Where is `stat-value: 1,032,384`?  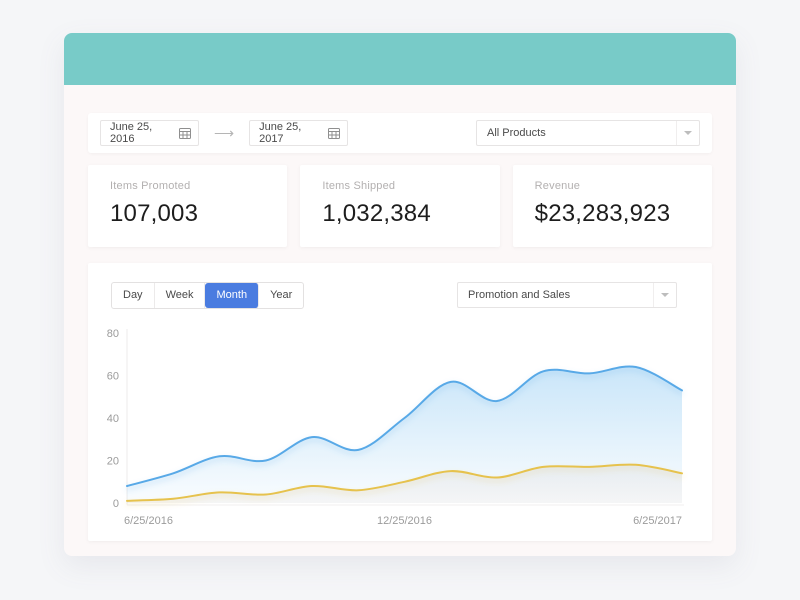
stat-value: 1,032,384 is located at coordinates (376, 213).